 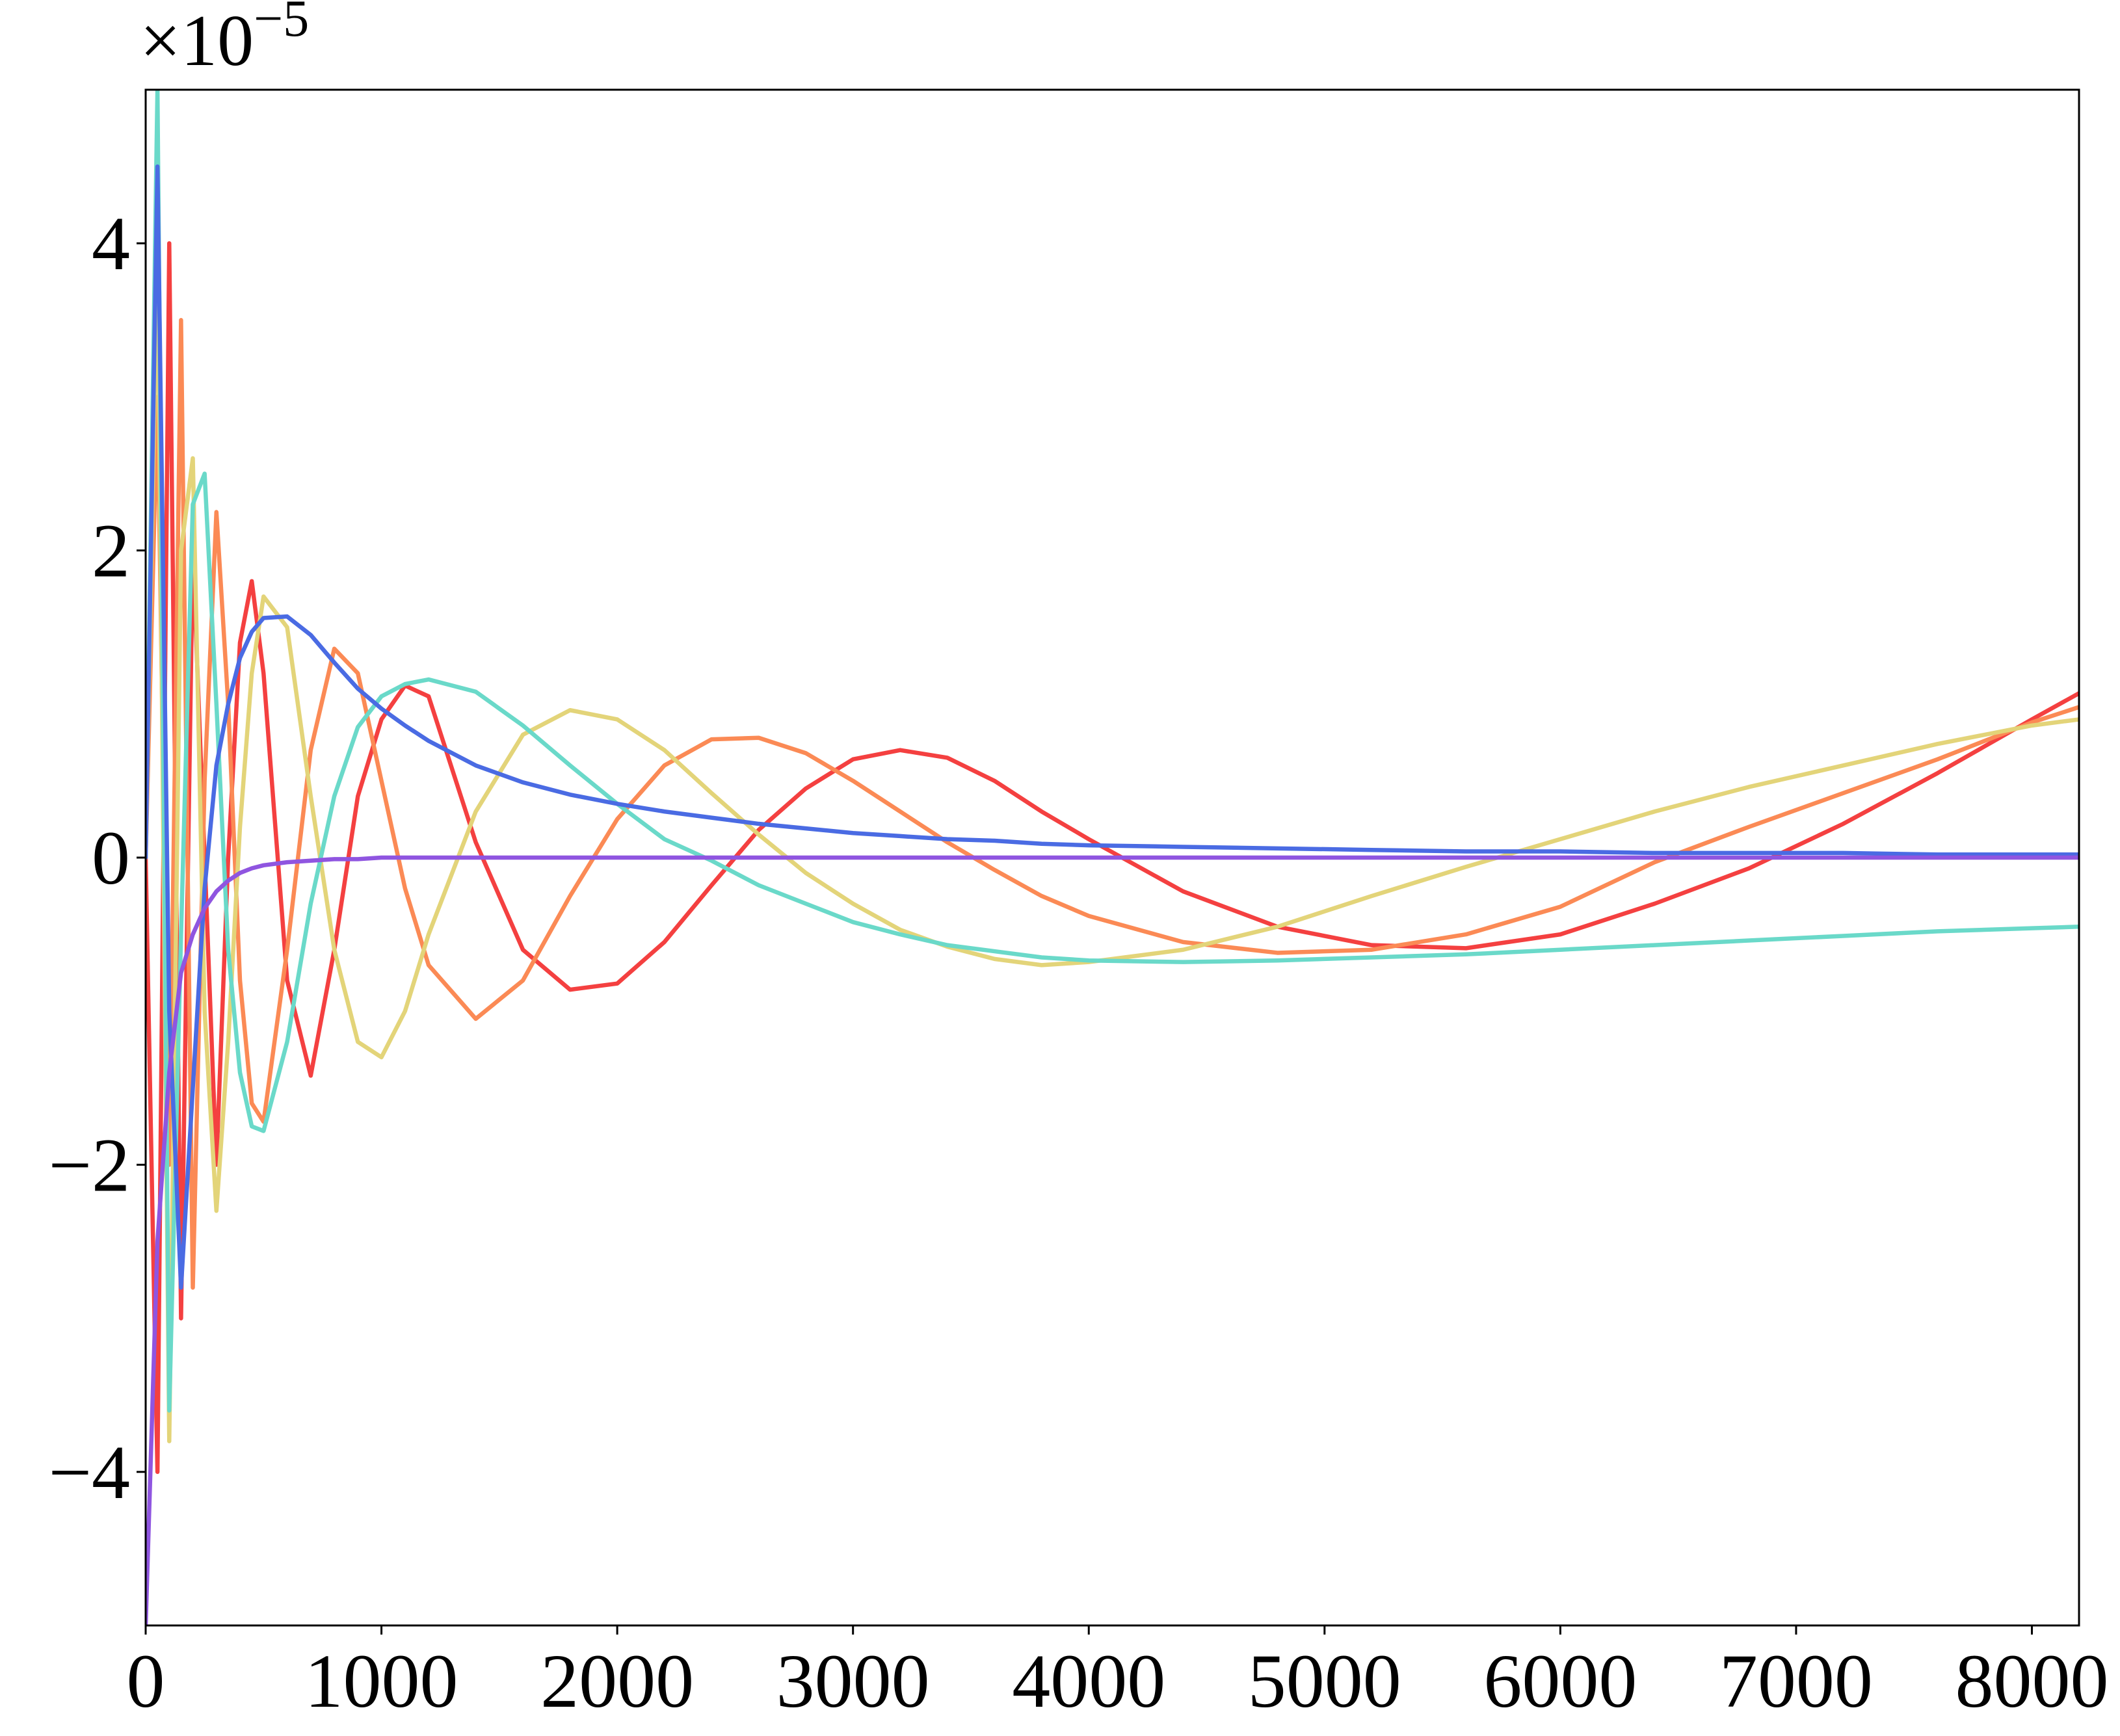 What do you see at coordinates (617, 1681) in the screenshot?
I see `x-tick-label: 2000` at bounding box center [617, 1681].